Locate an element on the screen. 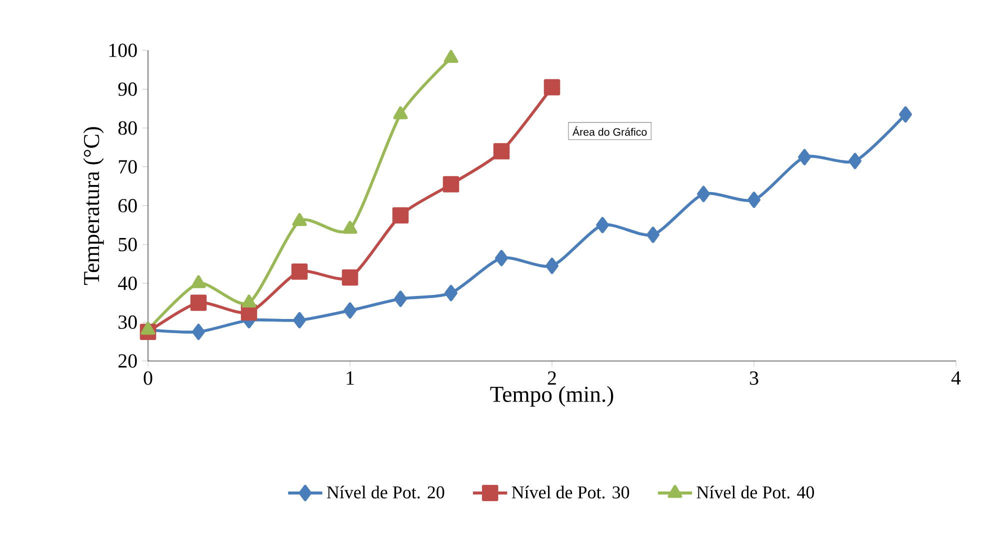  x-tick-label: 0 is located at coordinates (148, 378).